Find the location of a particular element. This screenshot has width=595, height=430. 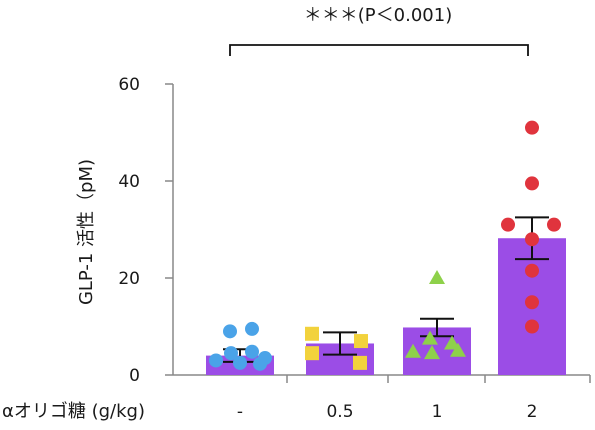

y-axis-title: GLP-1 活性（pM) is located at coordinates (86, 232).